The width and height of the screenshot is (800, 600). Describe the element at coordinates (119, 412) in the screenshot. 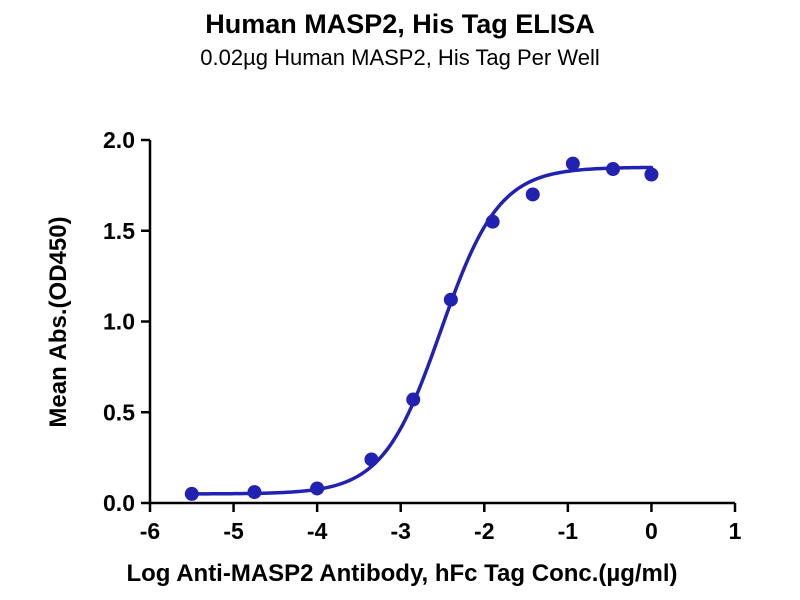

I see `y-tick-label: 0.5` at that location.